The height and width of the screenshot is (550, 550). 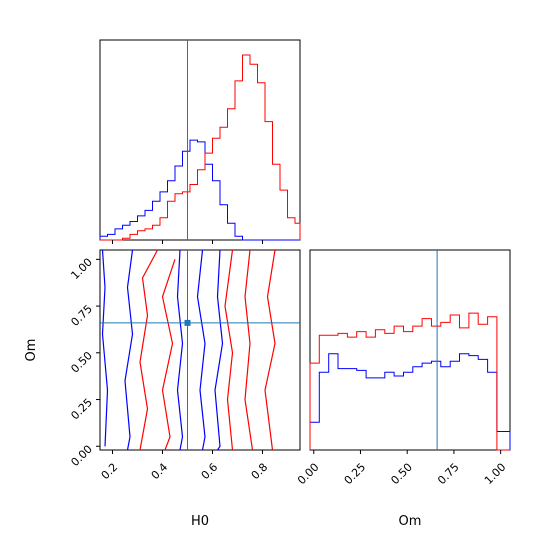 I want to click on contour-xtick-label-1: 0.4, so click(x=160, y=472).